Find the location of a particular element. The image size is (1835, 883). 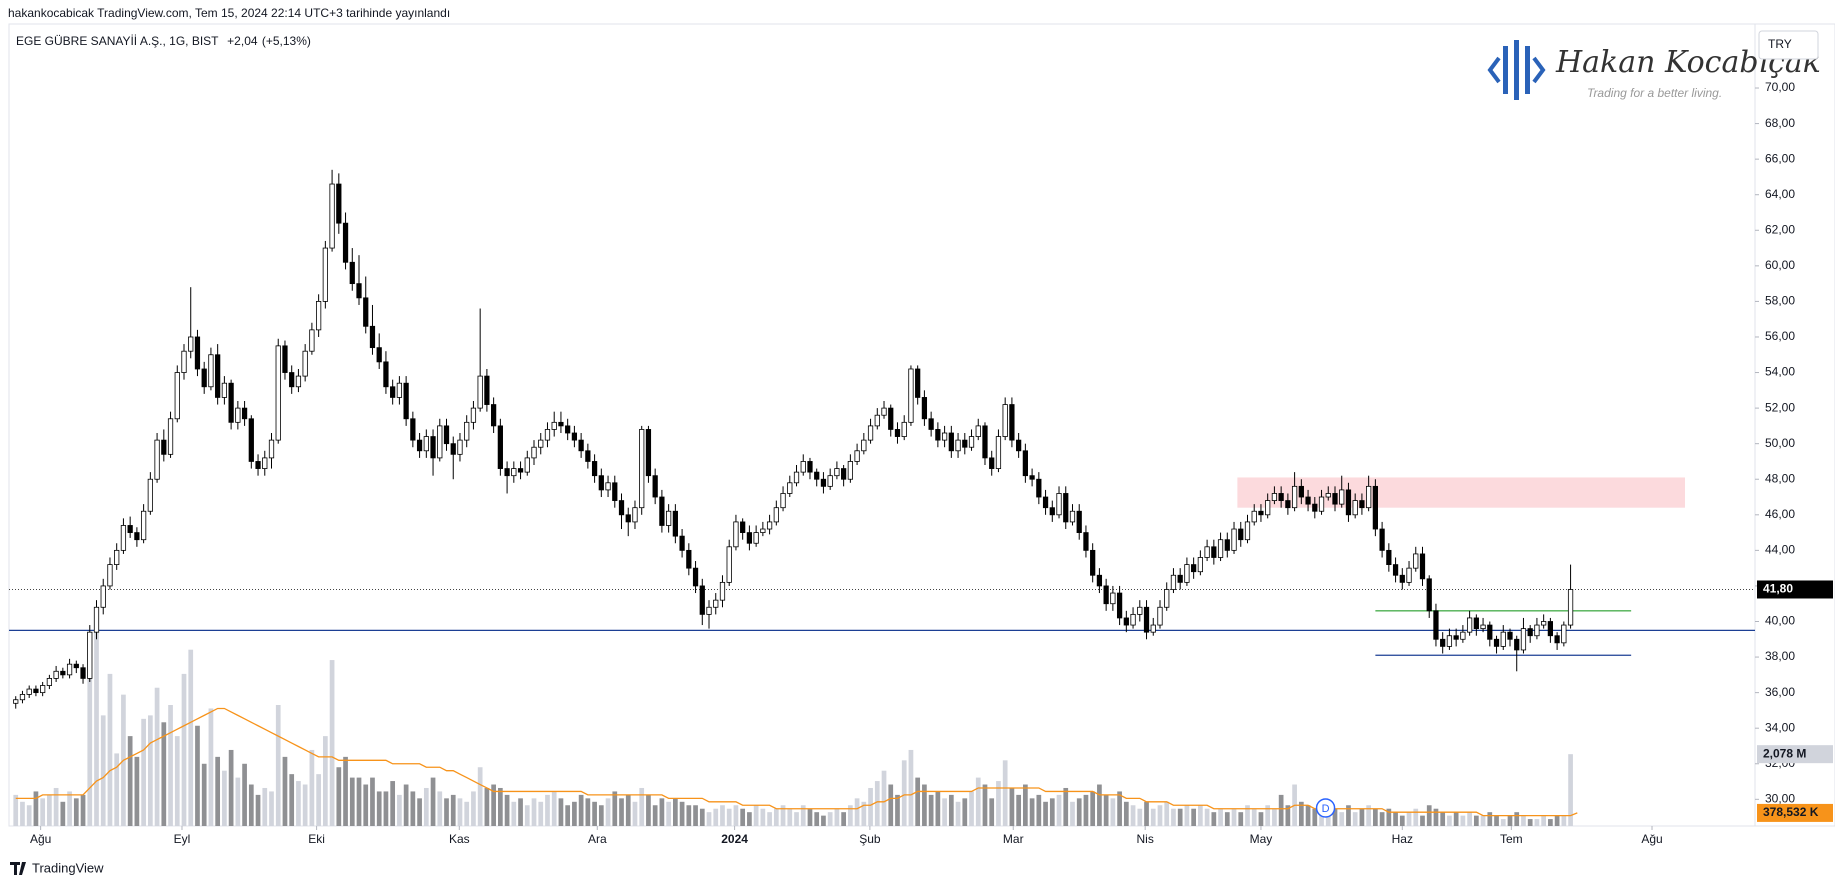

y-tick-label: 70,00 is located at coordinates (1780, 87).